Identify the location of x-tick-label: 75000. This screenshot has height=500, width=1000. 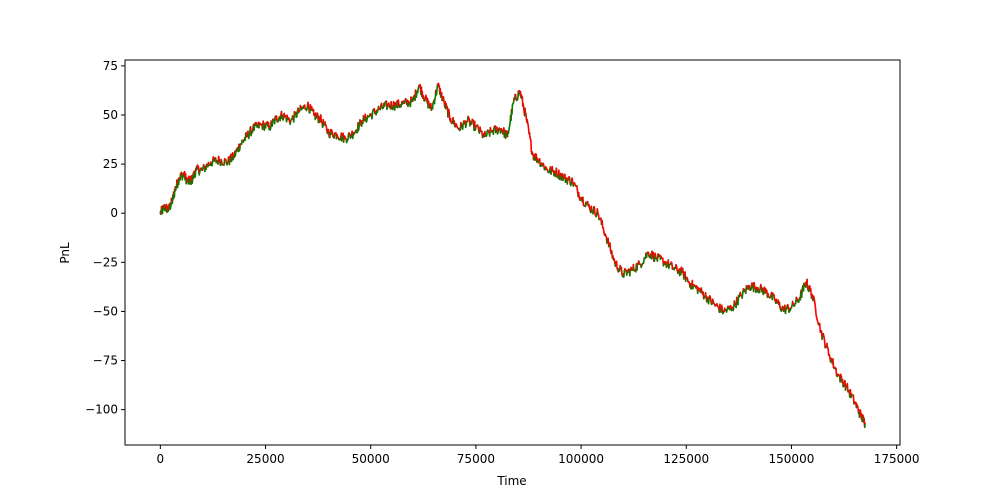
(476, 459).